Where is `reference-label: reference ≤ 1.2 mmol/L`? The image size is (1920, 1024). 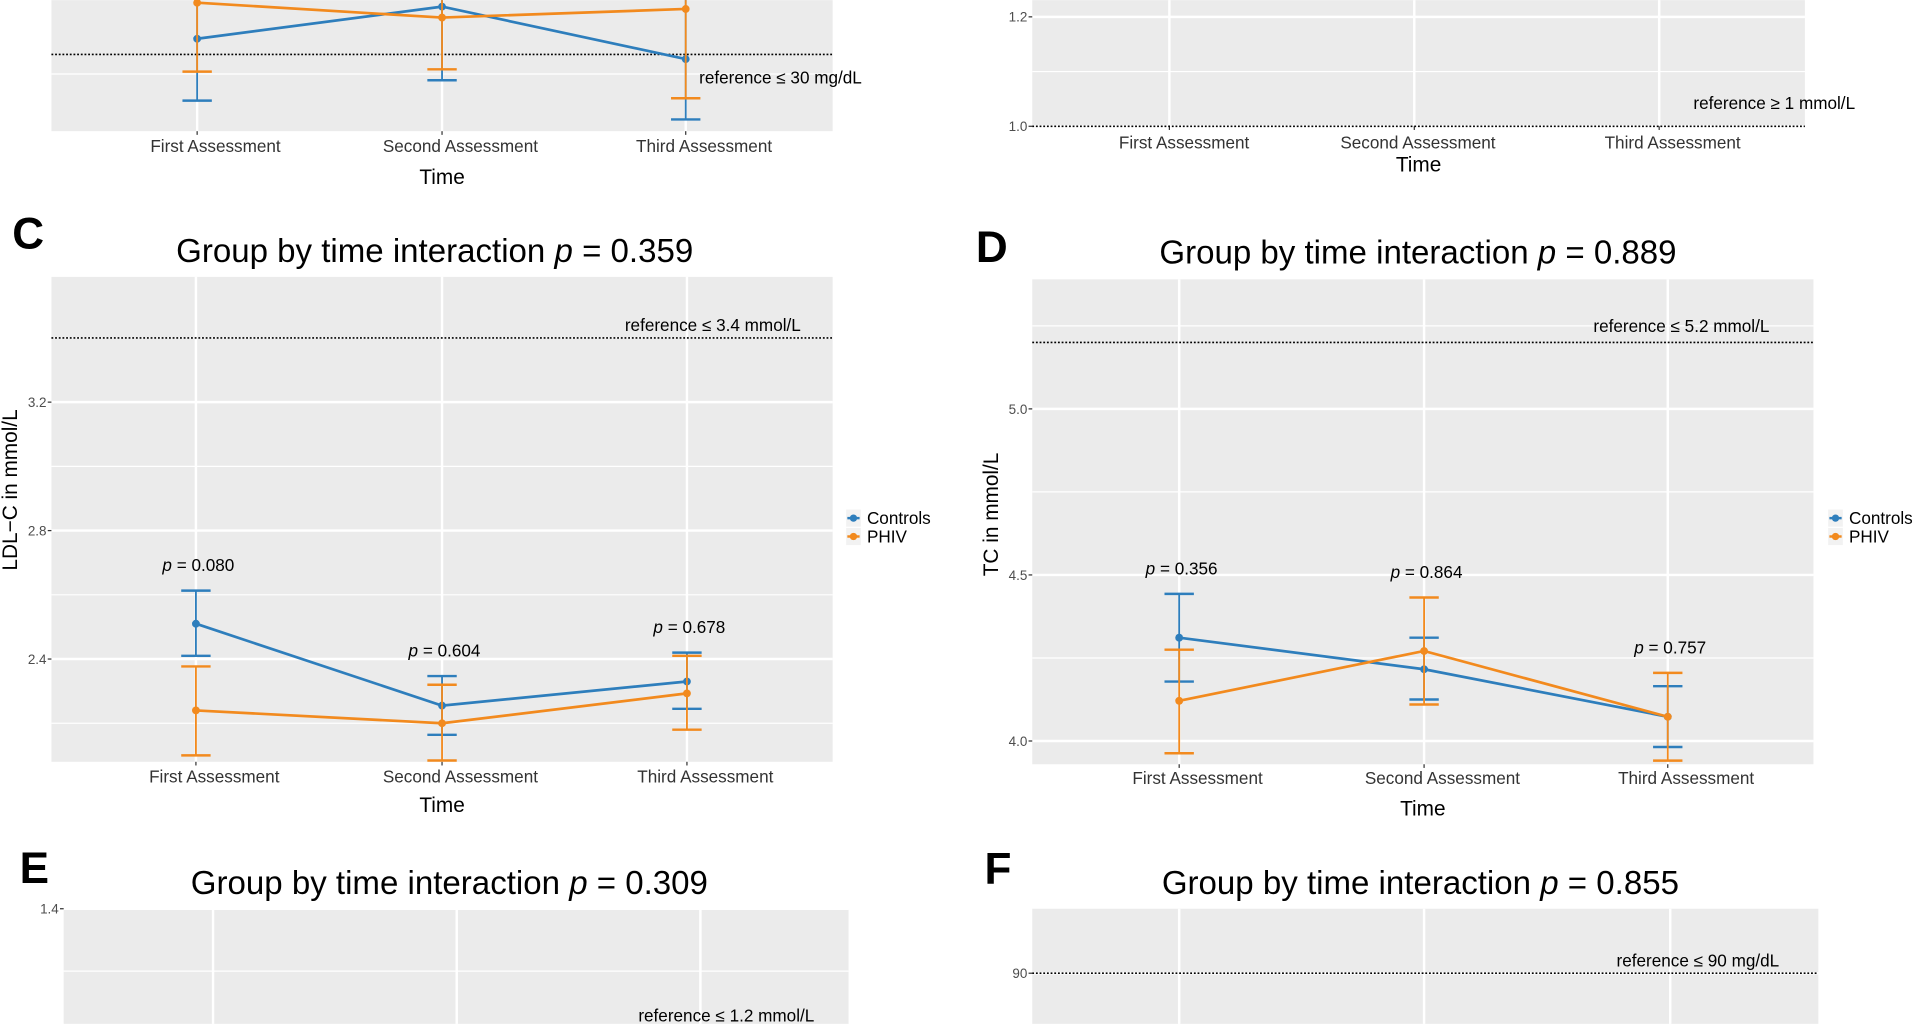 reference-label: reference ≤ 1.2 mmol/L is located at coordinates (726, 1014).